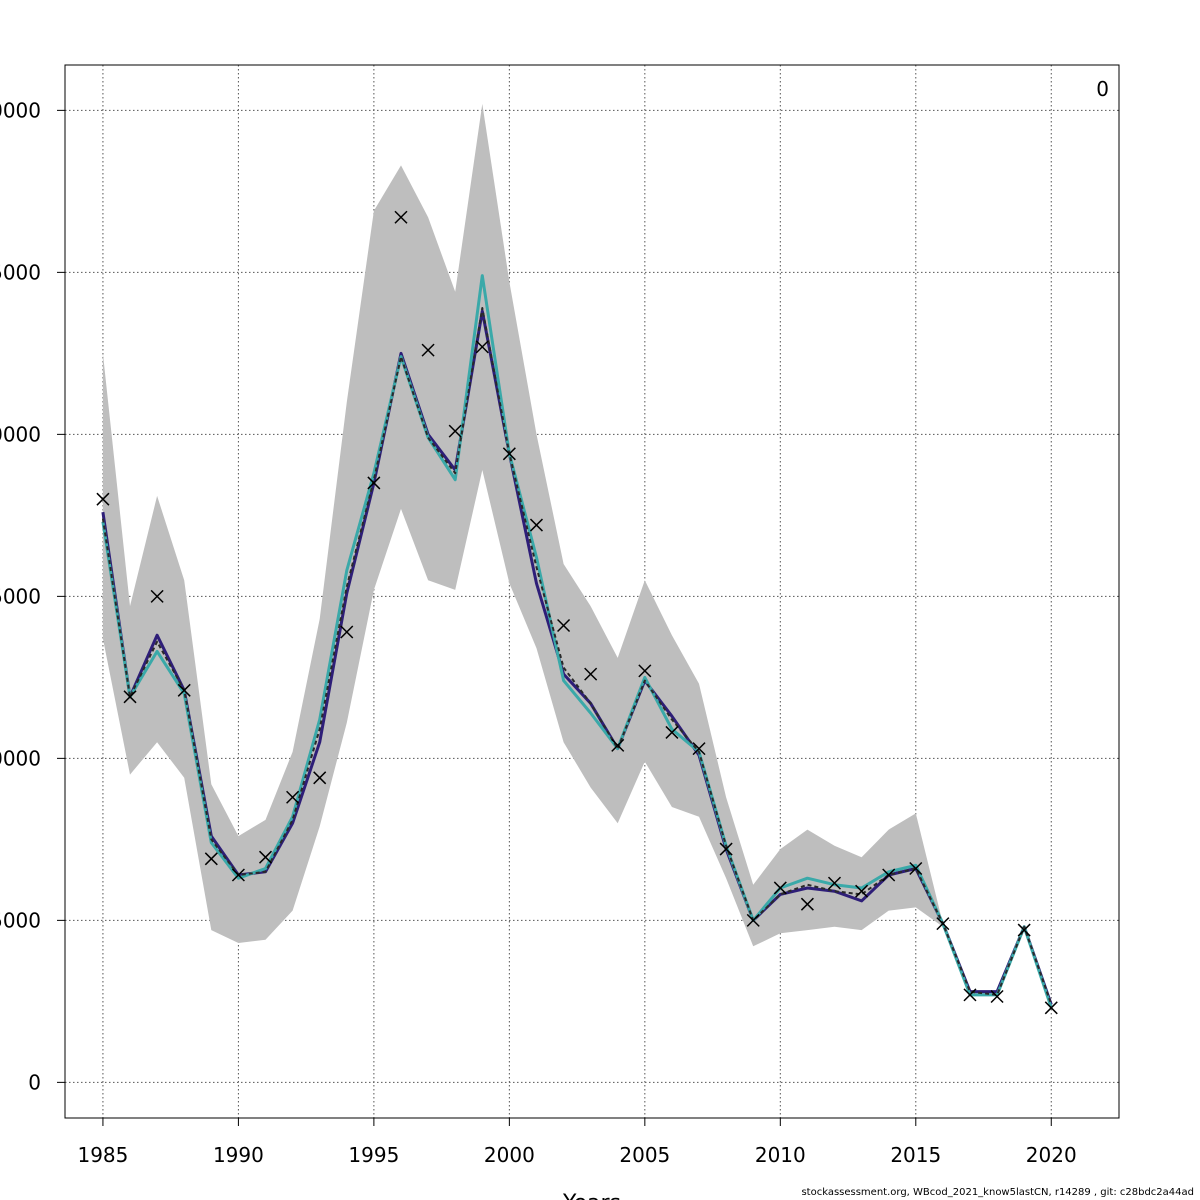 This screenshot has width=1200, height=1200. I want to click on x-axis-label: Years, so click(591, 1195).